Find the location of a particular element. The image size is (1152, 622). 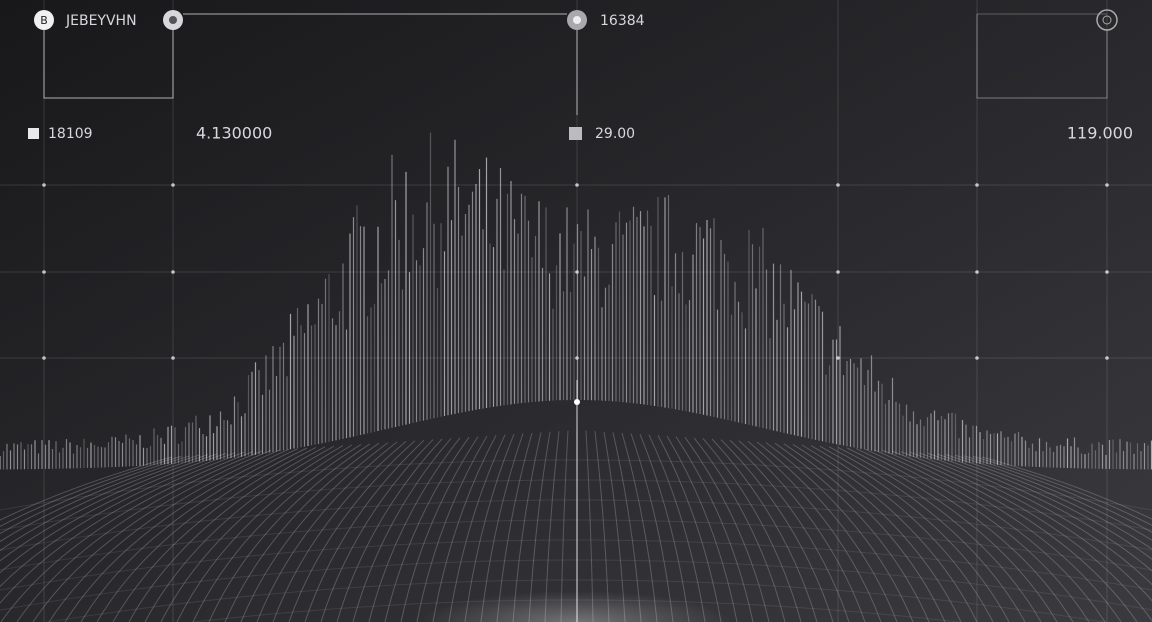

stat: 18109 is located at coordinates (70, 134).